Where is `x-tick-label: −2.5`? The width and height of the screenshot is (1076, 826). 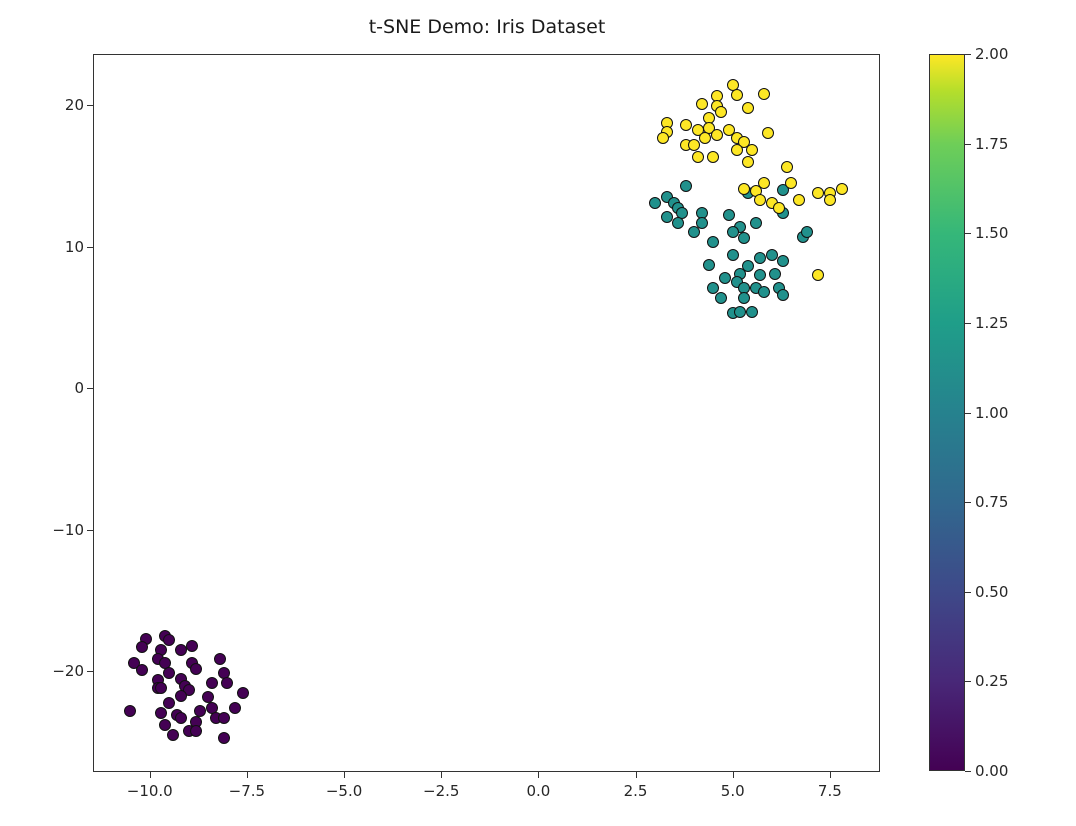
x-tick-label: −2.5 is located at coordinates (441, 791).